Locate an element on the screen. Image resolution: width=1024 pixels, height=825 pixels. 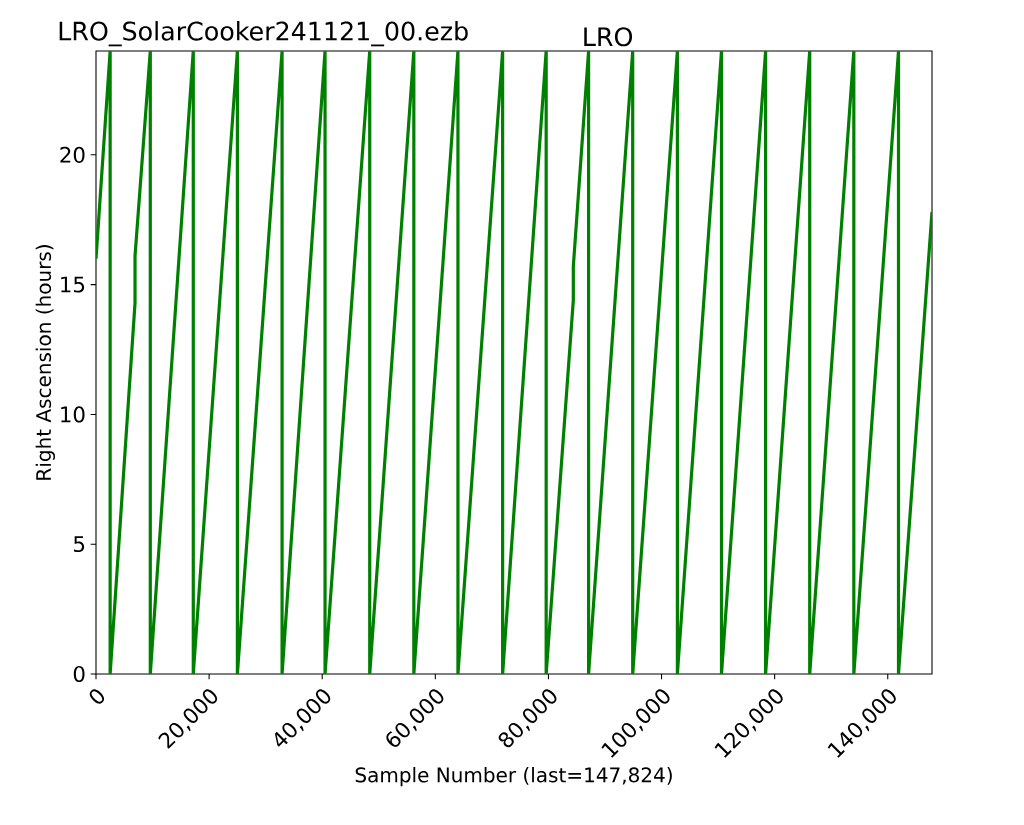
y-axis-title: Right Ascension (hours) is located at coordinates (45, 362).